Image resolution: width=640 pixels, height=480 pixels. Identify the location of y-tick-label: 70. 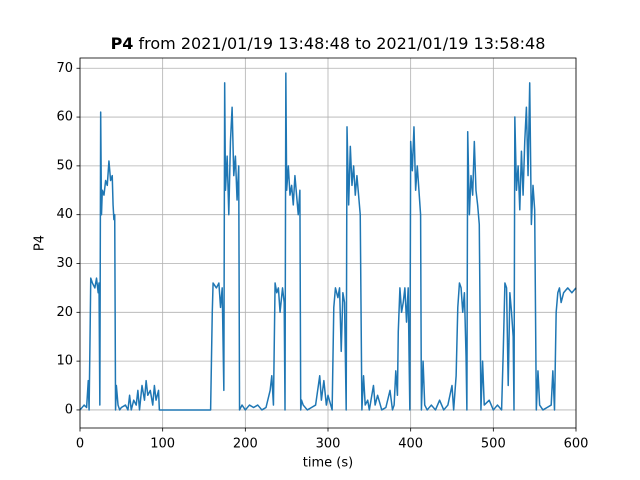
(64, 68).